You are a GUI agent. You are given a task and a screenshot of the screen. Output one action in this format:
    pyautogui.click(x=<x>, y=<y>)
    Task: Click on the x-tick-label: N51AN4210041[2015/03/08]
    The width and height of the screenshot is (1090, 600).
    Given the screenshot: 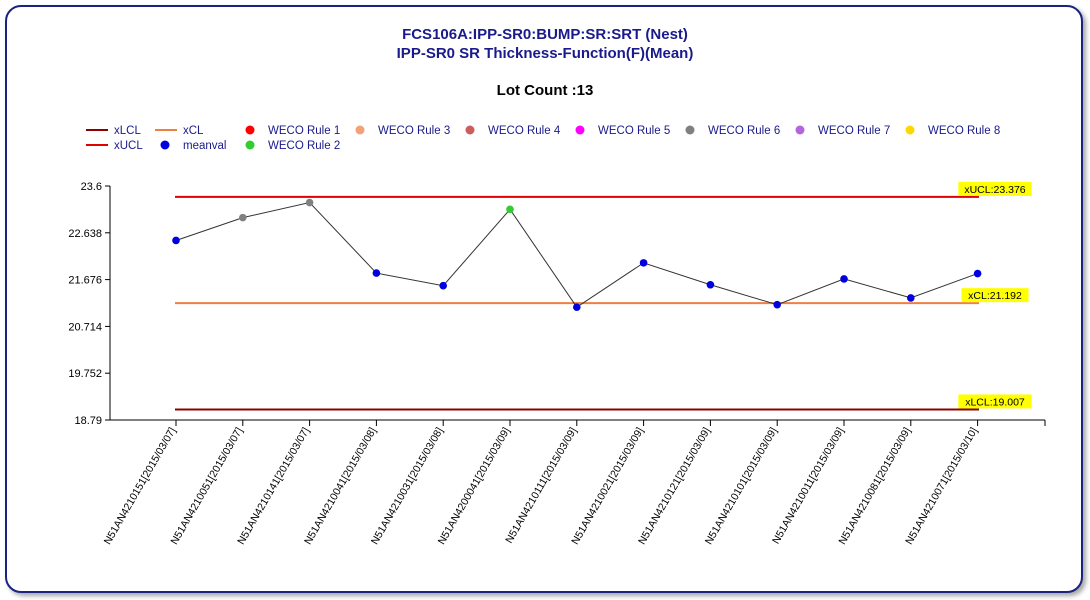 What is the action you would take?
    pyautogui.click(x=340, y=485)
    